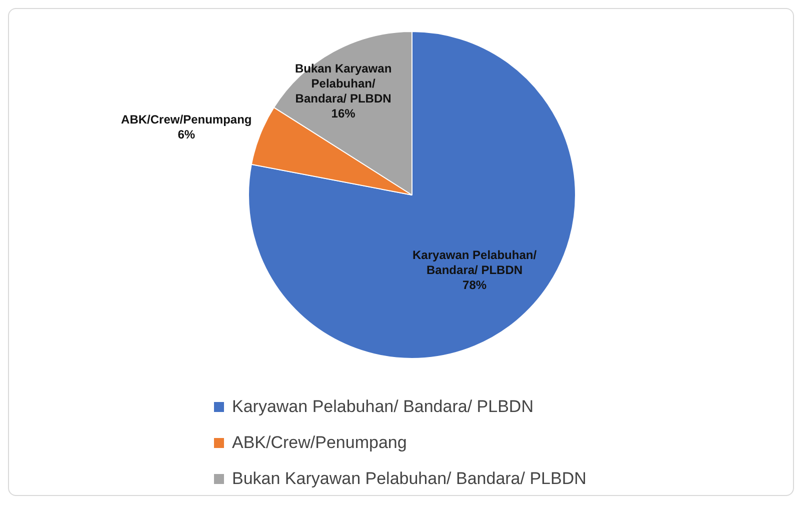 The height and width of the screenshot is (506, 804). I want to click on legend-label: ABK/Crew/Penumpang, so click(319, 443).